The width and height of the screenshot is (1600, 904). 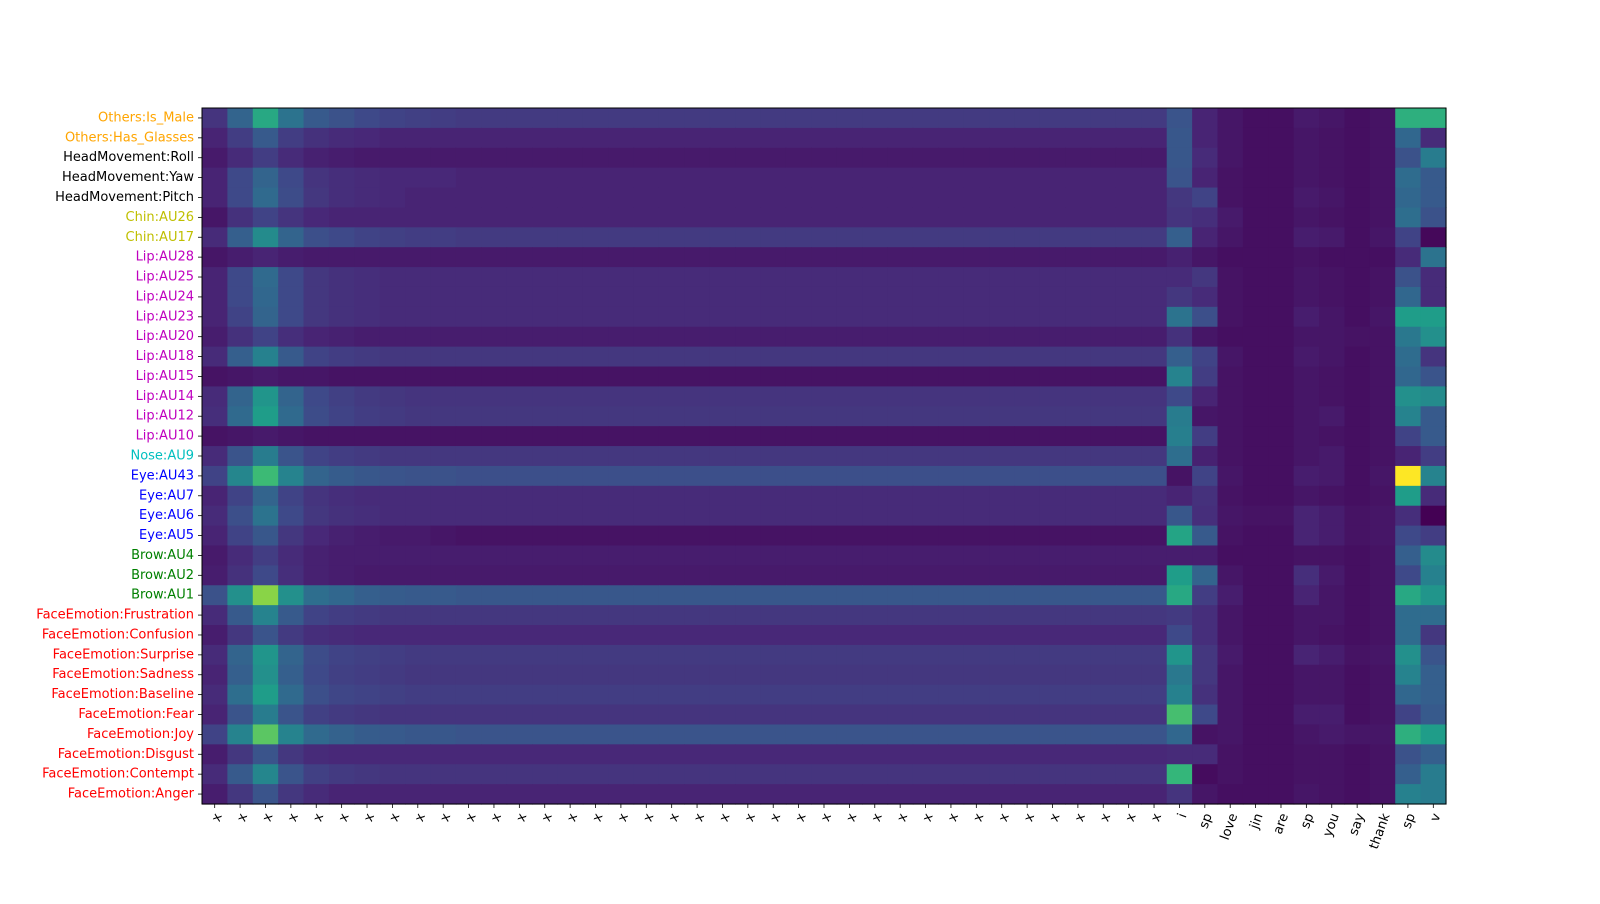 I want to click on y-tick-label: FaceEmotion:Baseline, so click(x=122, y=694).